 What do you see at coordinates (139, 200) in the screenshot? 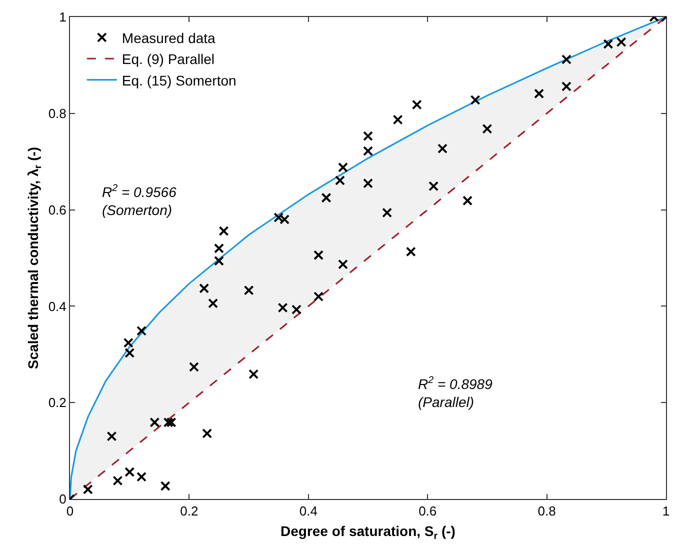
I see `annotation: R$^{2}$ = 0.9566 (Somerton)` at bounding box center [139, 200].